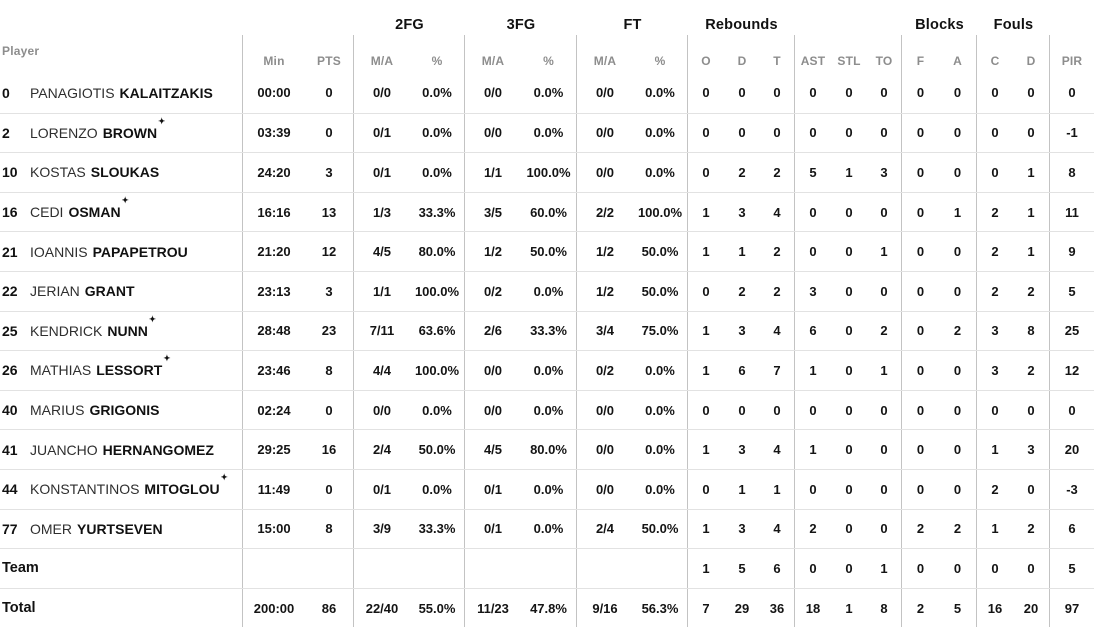 Image resolution: width=1094 pixels, height=627 pixels. What do you see at coordinates (120, 528) in the screenshot?
I see `player-last-name: YURTSEVEN` at bounding box center [120, 528].